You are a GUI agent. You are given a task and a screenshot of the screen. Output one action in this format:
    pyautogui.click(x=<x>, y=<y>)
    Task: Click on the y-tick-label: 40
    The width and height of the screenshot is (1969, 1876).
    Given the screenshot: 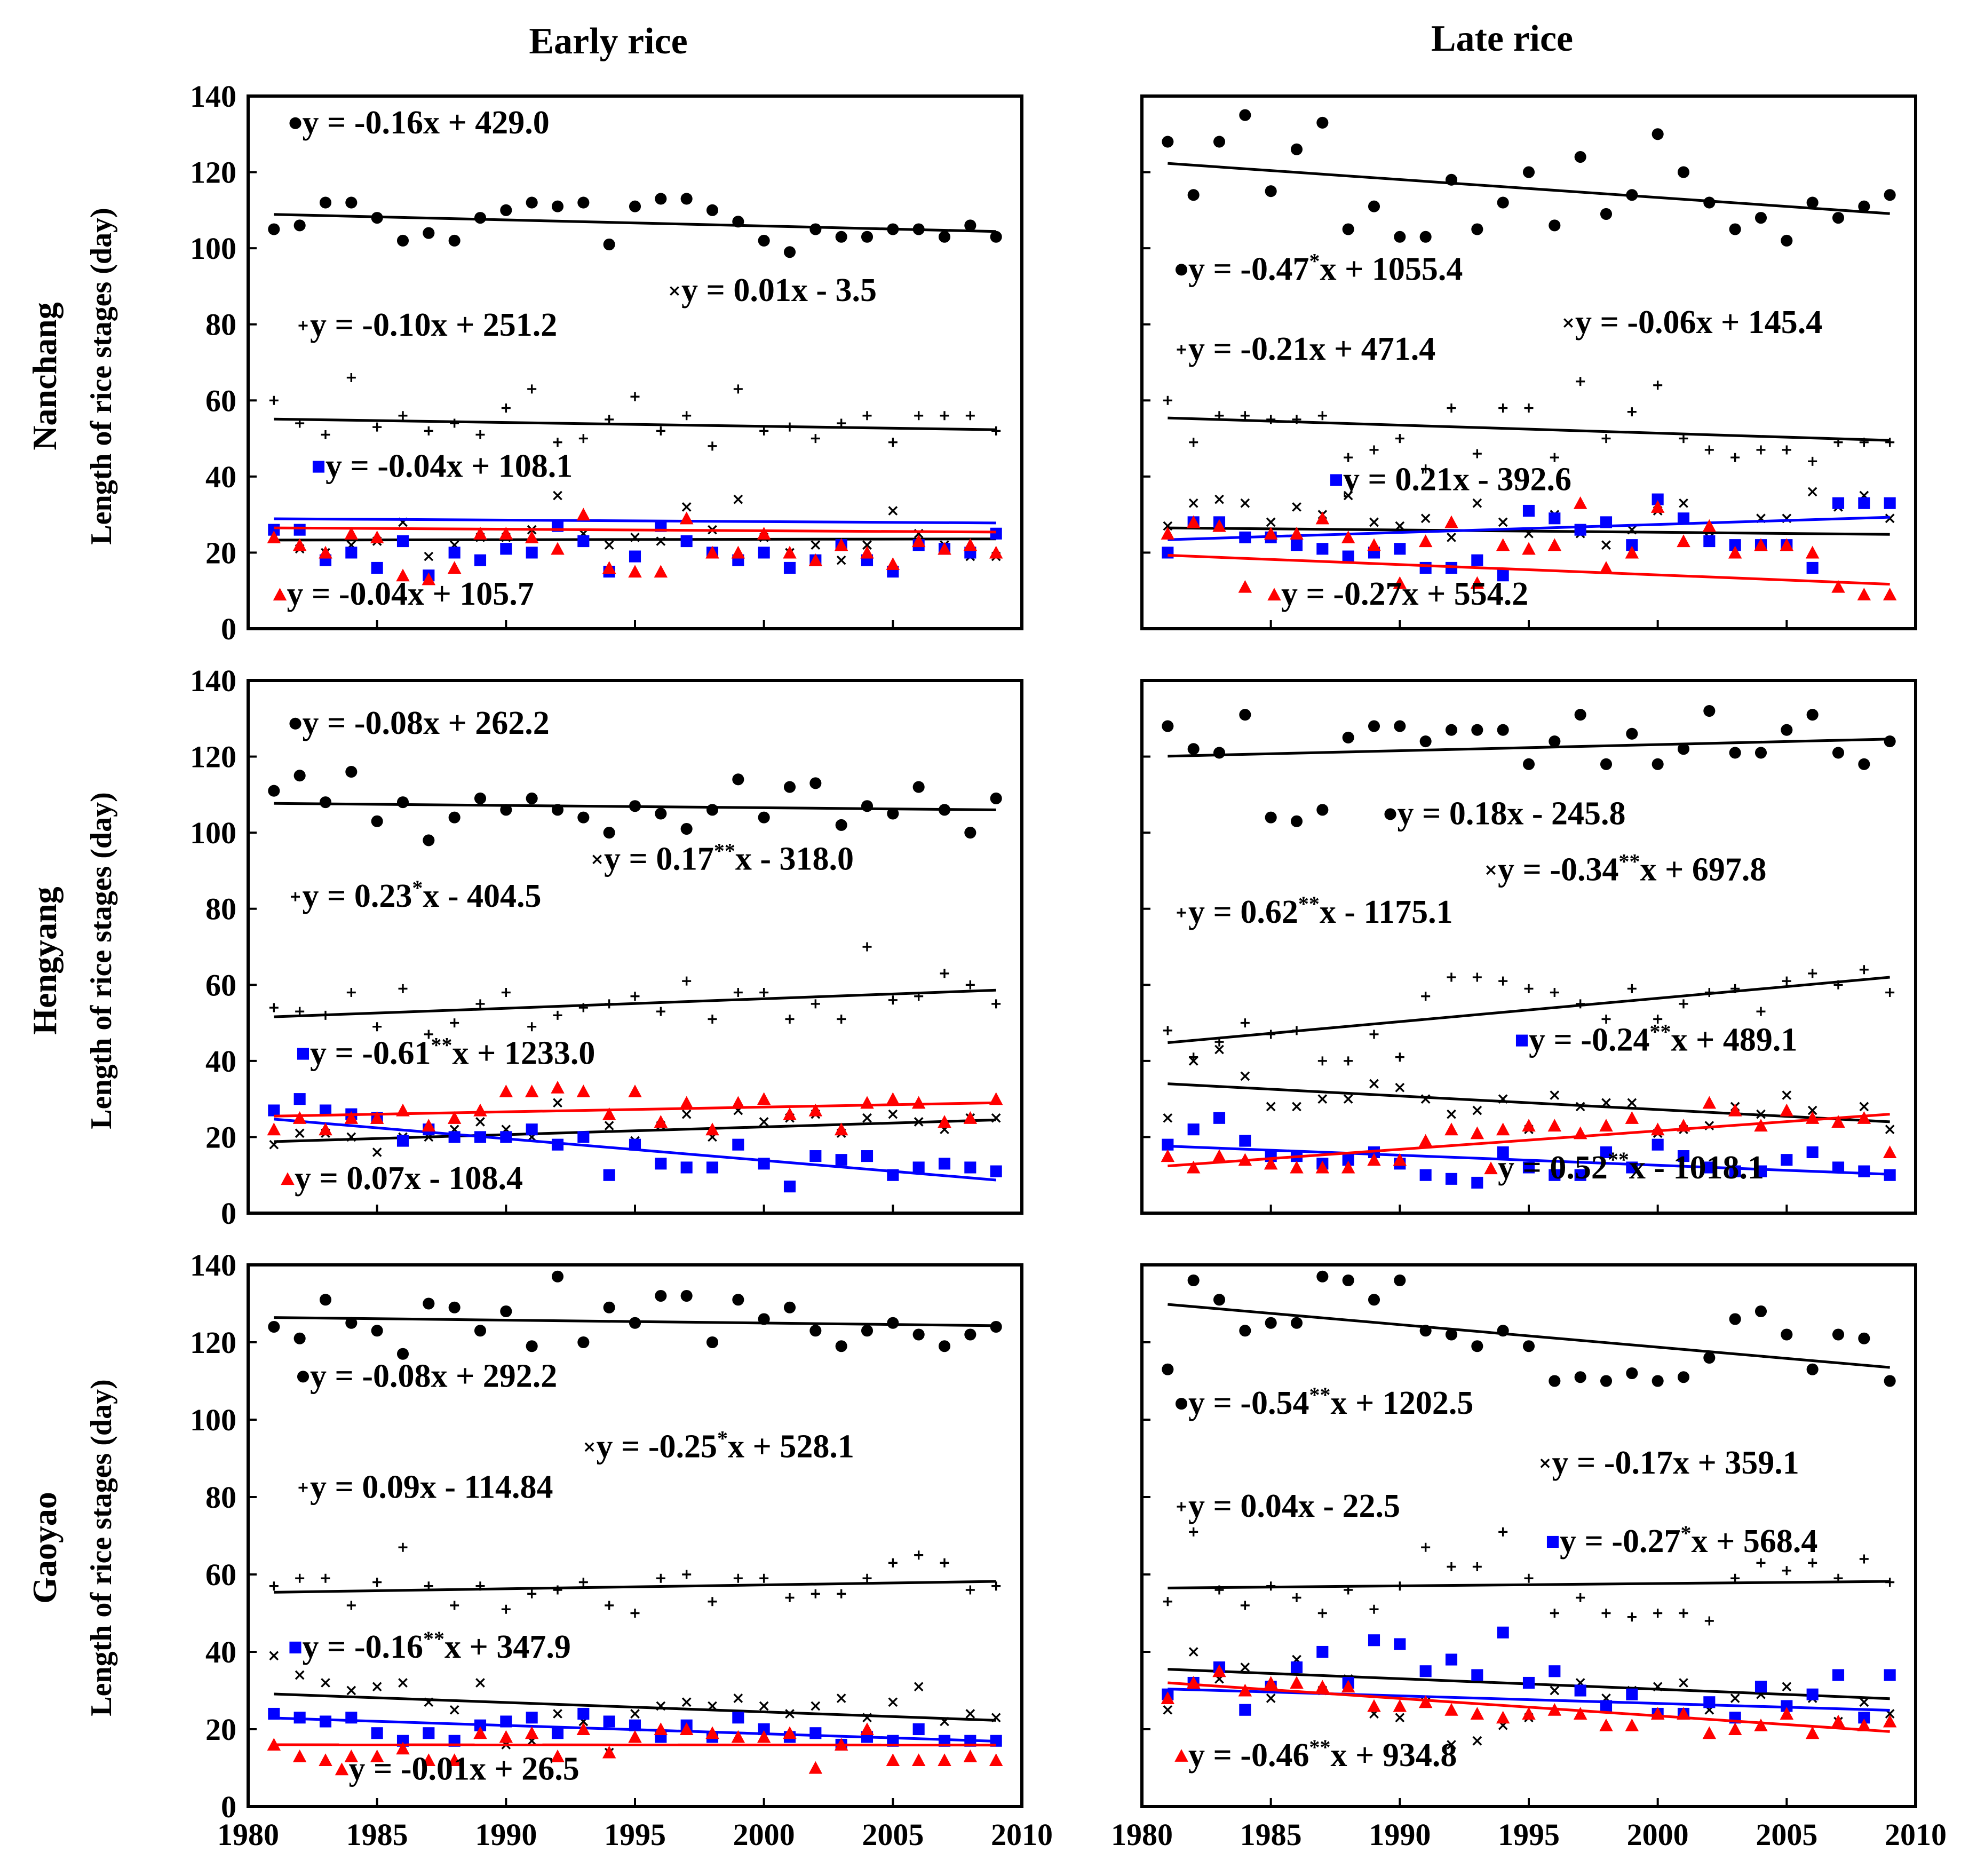 What is the action you would take?
    pyautogui.click(x=220, y=1652)
    